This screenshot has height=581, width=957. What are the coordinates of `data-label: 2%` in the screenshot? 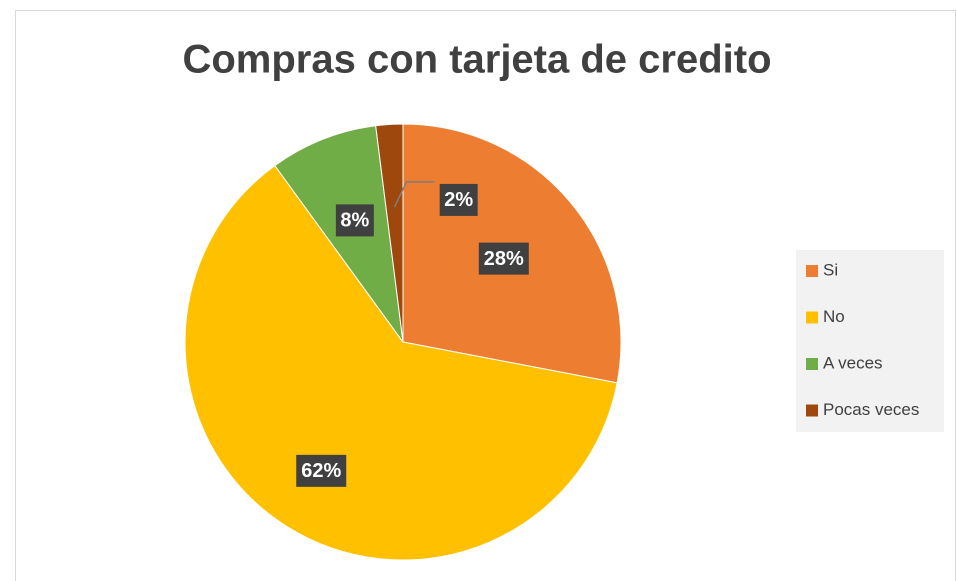 It's located at (458, 200).